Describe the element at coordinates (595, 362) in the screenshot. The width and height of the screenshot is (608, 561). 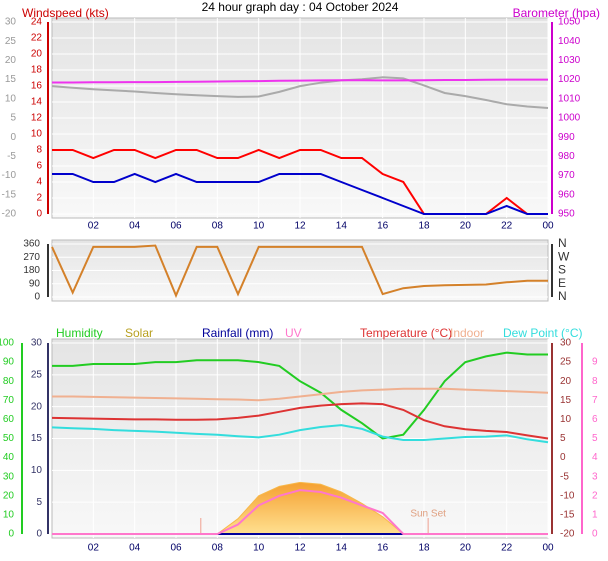
I see `y-tick-label: 9` at that location.